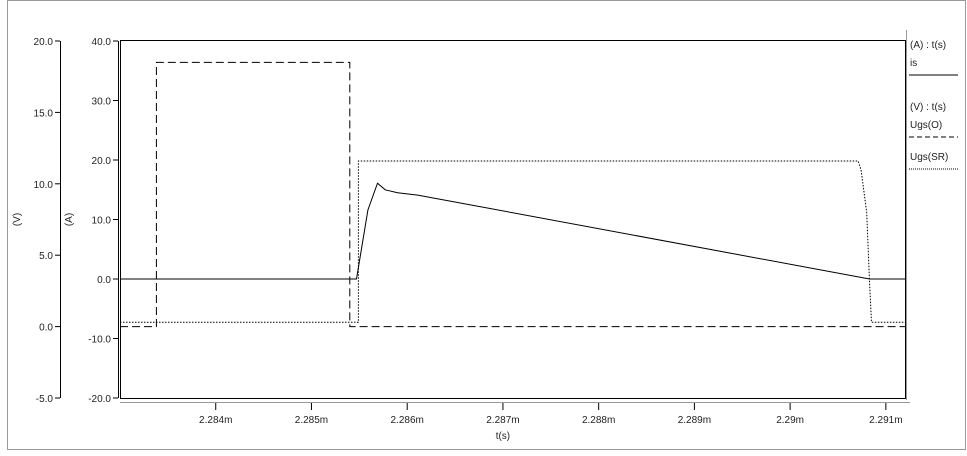 The width and height of the screenshot is (967, 456). What do you see at coordinates (790, 420) in the screenshot?
I see `x-tick-label: 2.29m` at bounding box center [790, 420].